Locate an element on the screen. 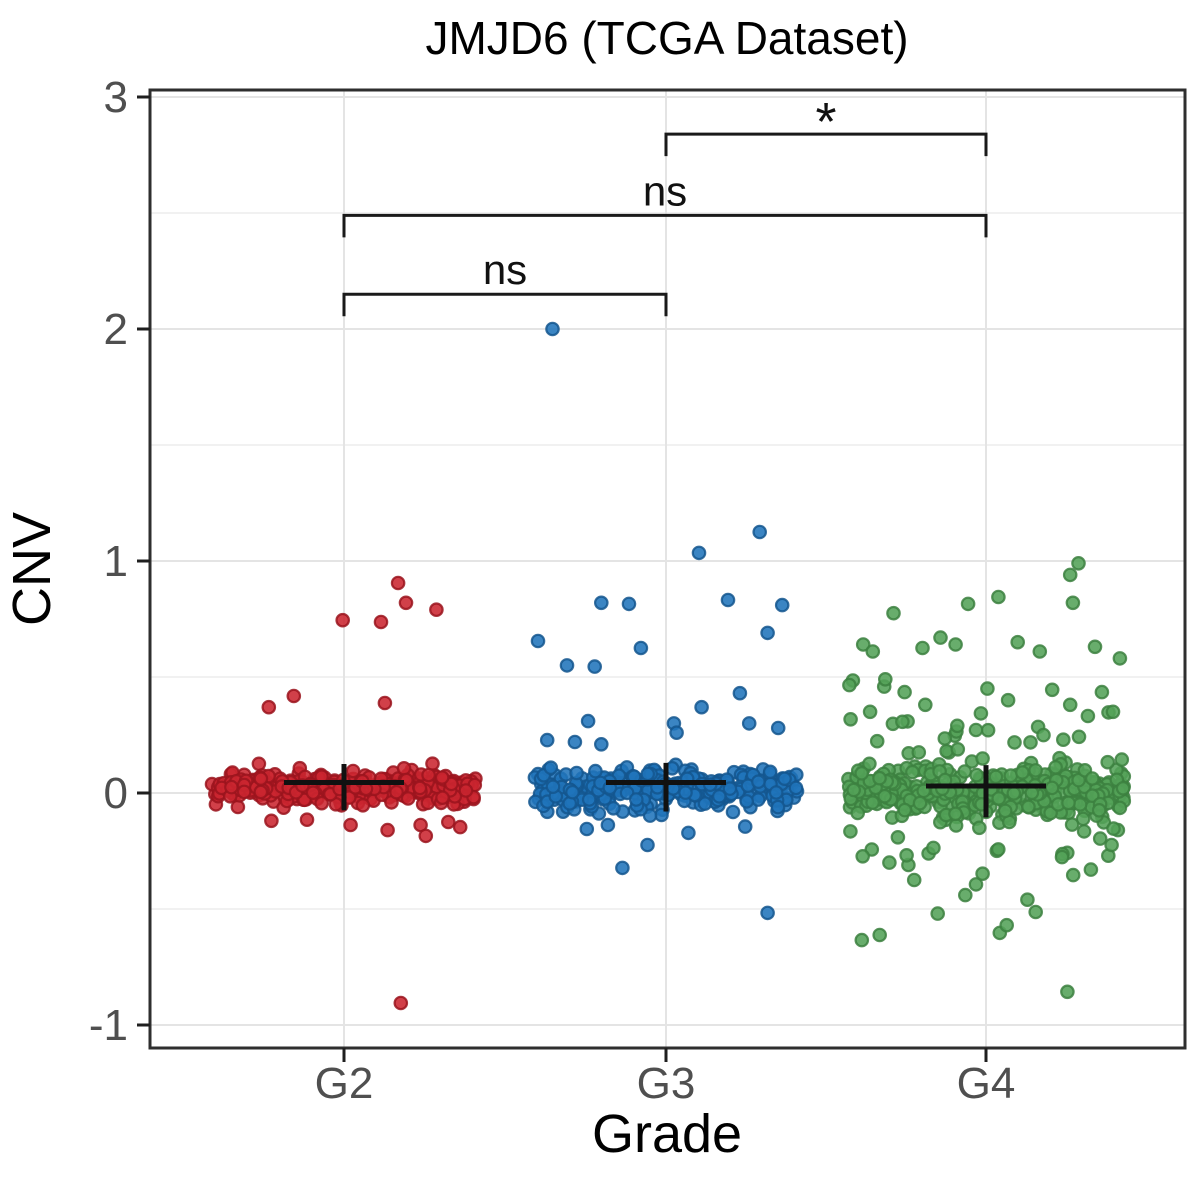  error-bar-g3 is located at coordinates (666, 787).